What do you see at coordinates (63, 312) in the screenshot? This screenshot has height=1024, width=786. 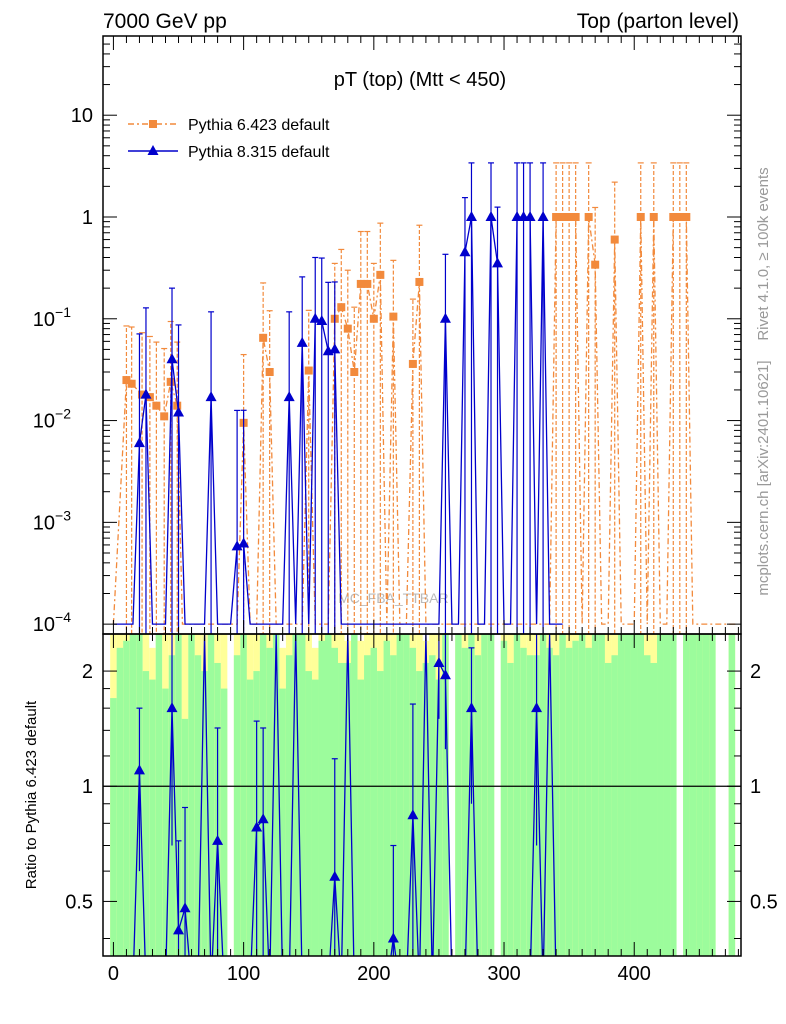 I see `main-y-tick-exponent-3: −1` at bounding box center [63, 312].